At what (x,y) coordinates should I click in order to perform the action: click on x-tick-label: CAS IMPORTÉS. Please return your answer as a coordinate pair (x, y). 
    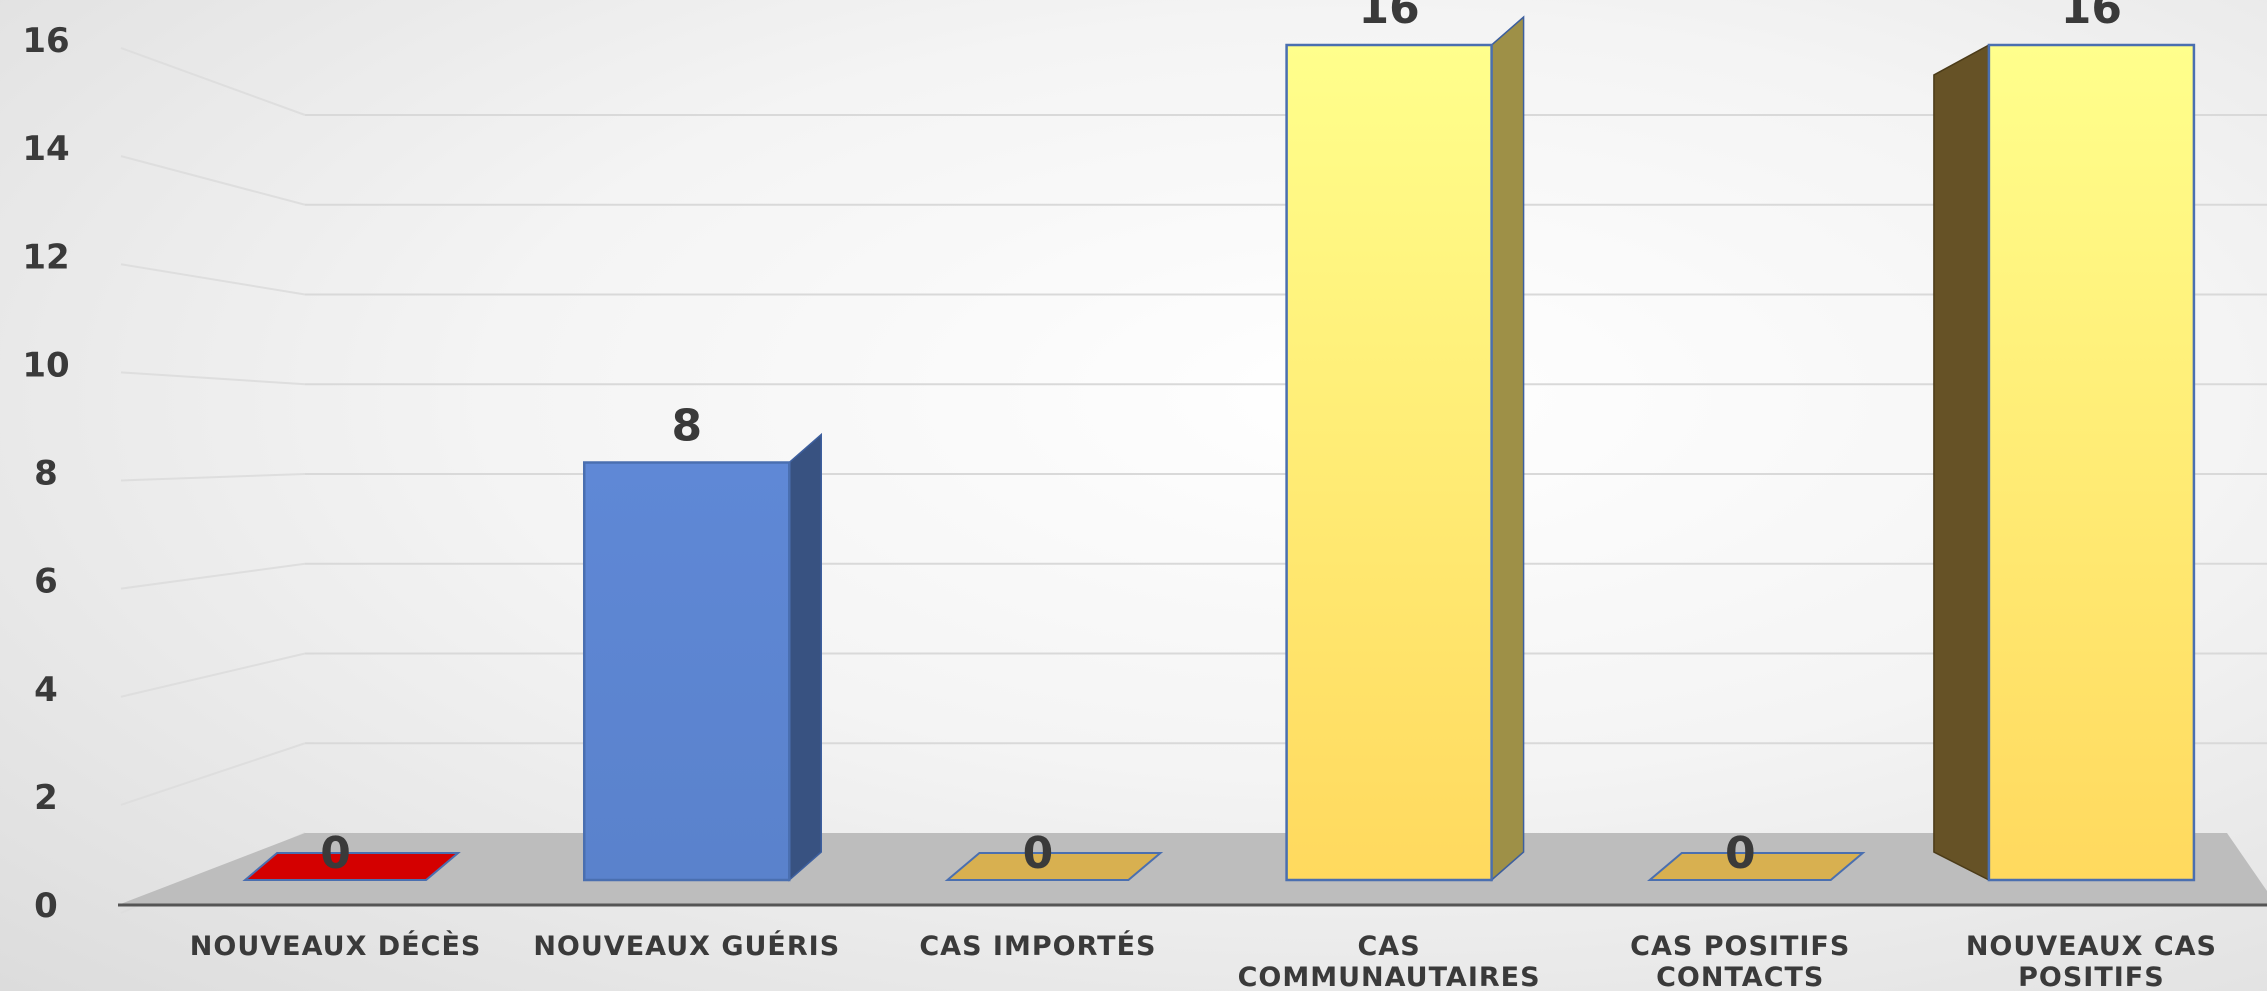
    Looking at the image, I should click on (1037, 946).